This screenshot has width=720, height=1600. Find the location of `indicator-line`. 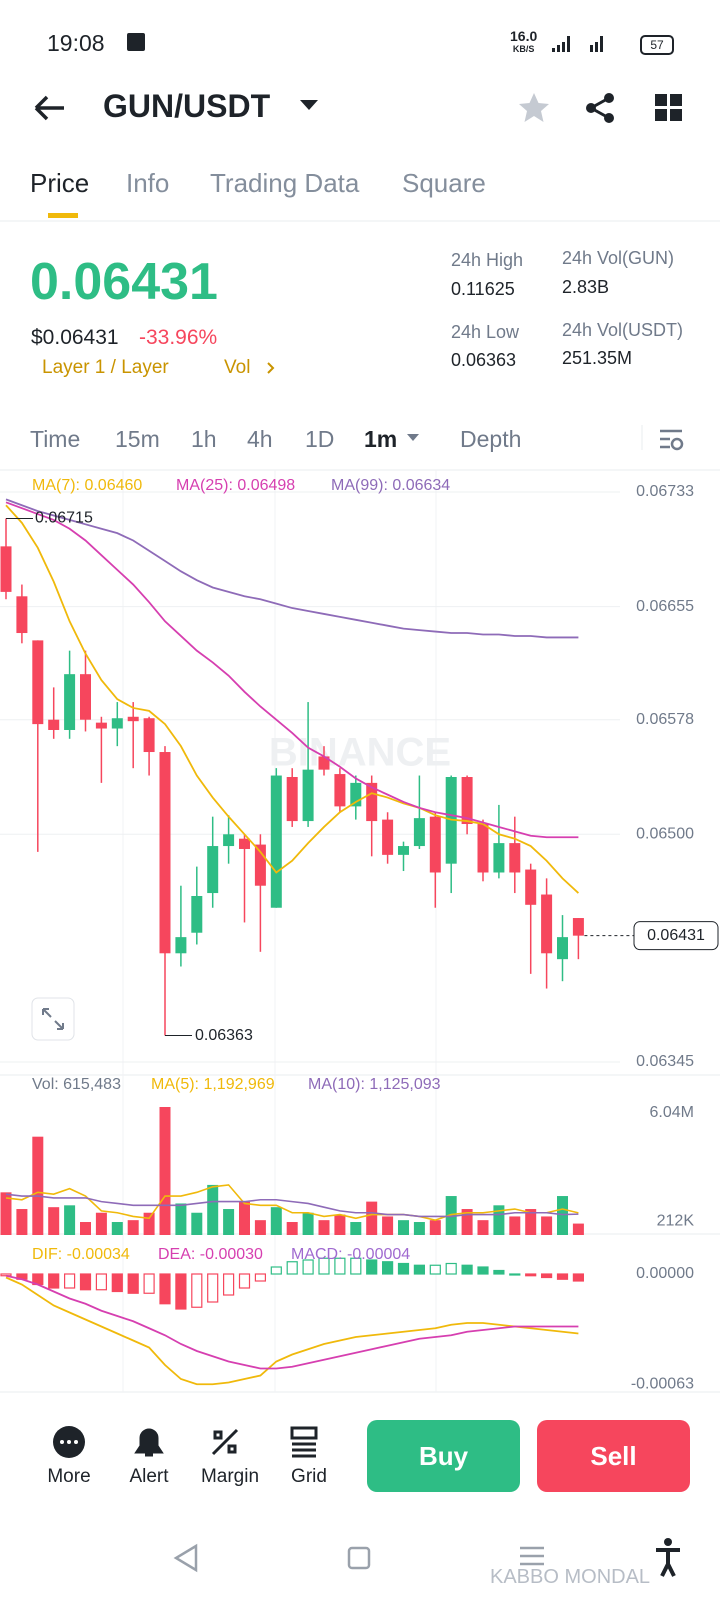

indicator-line is located at coordinates (292, 1202).